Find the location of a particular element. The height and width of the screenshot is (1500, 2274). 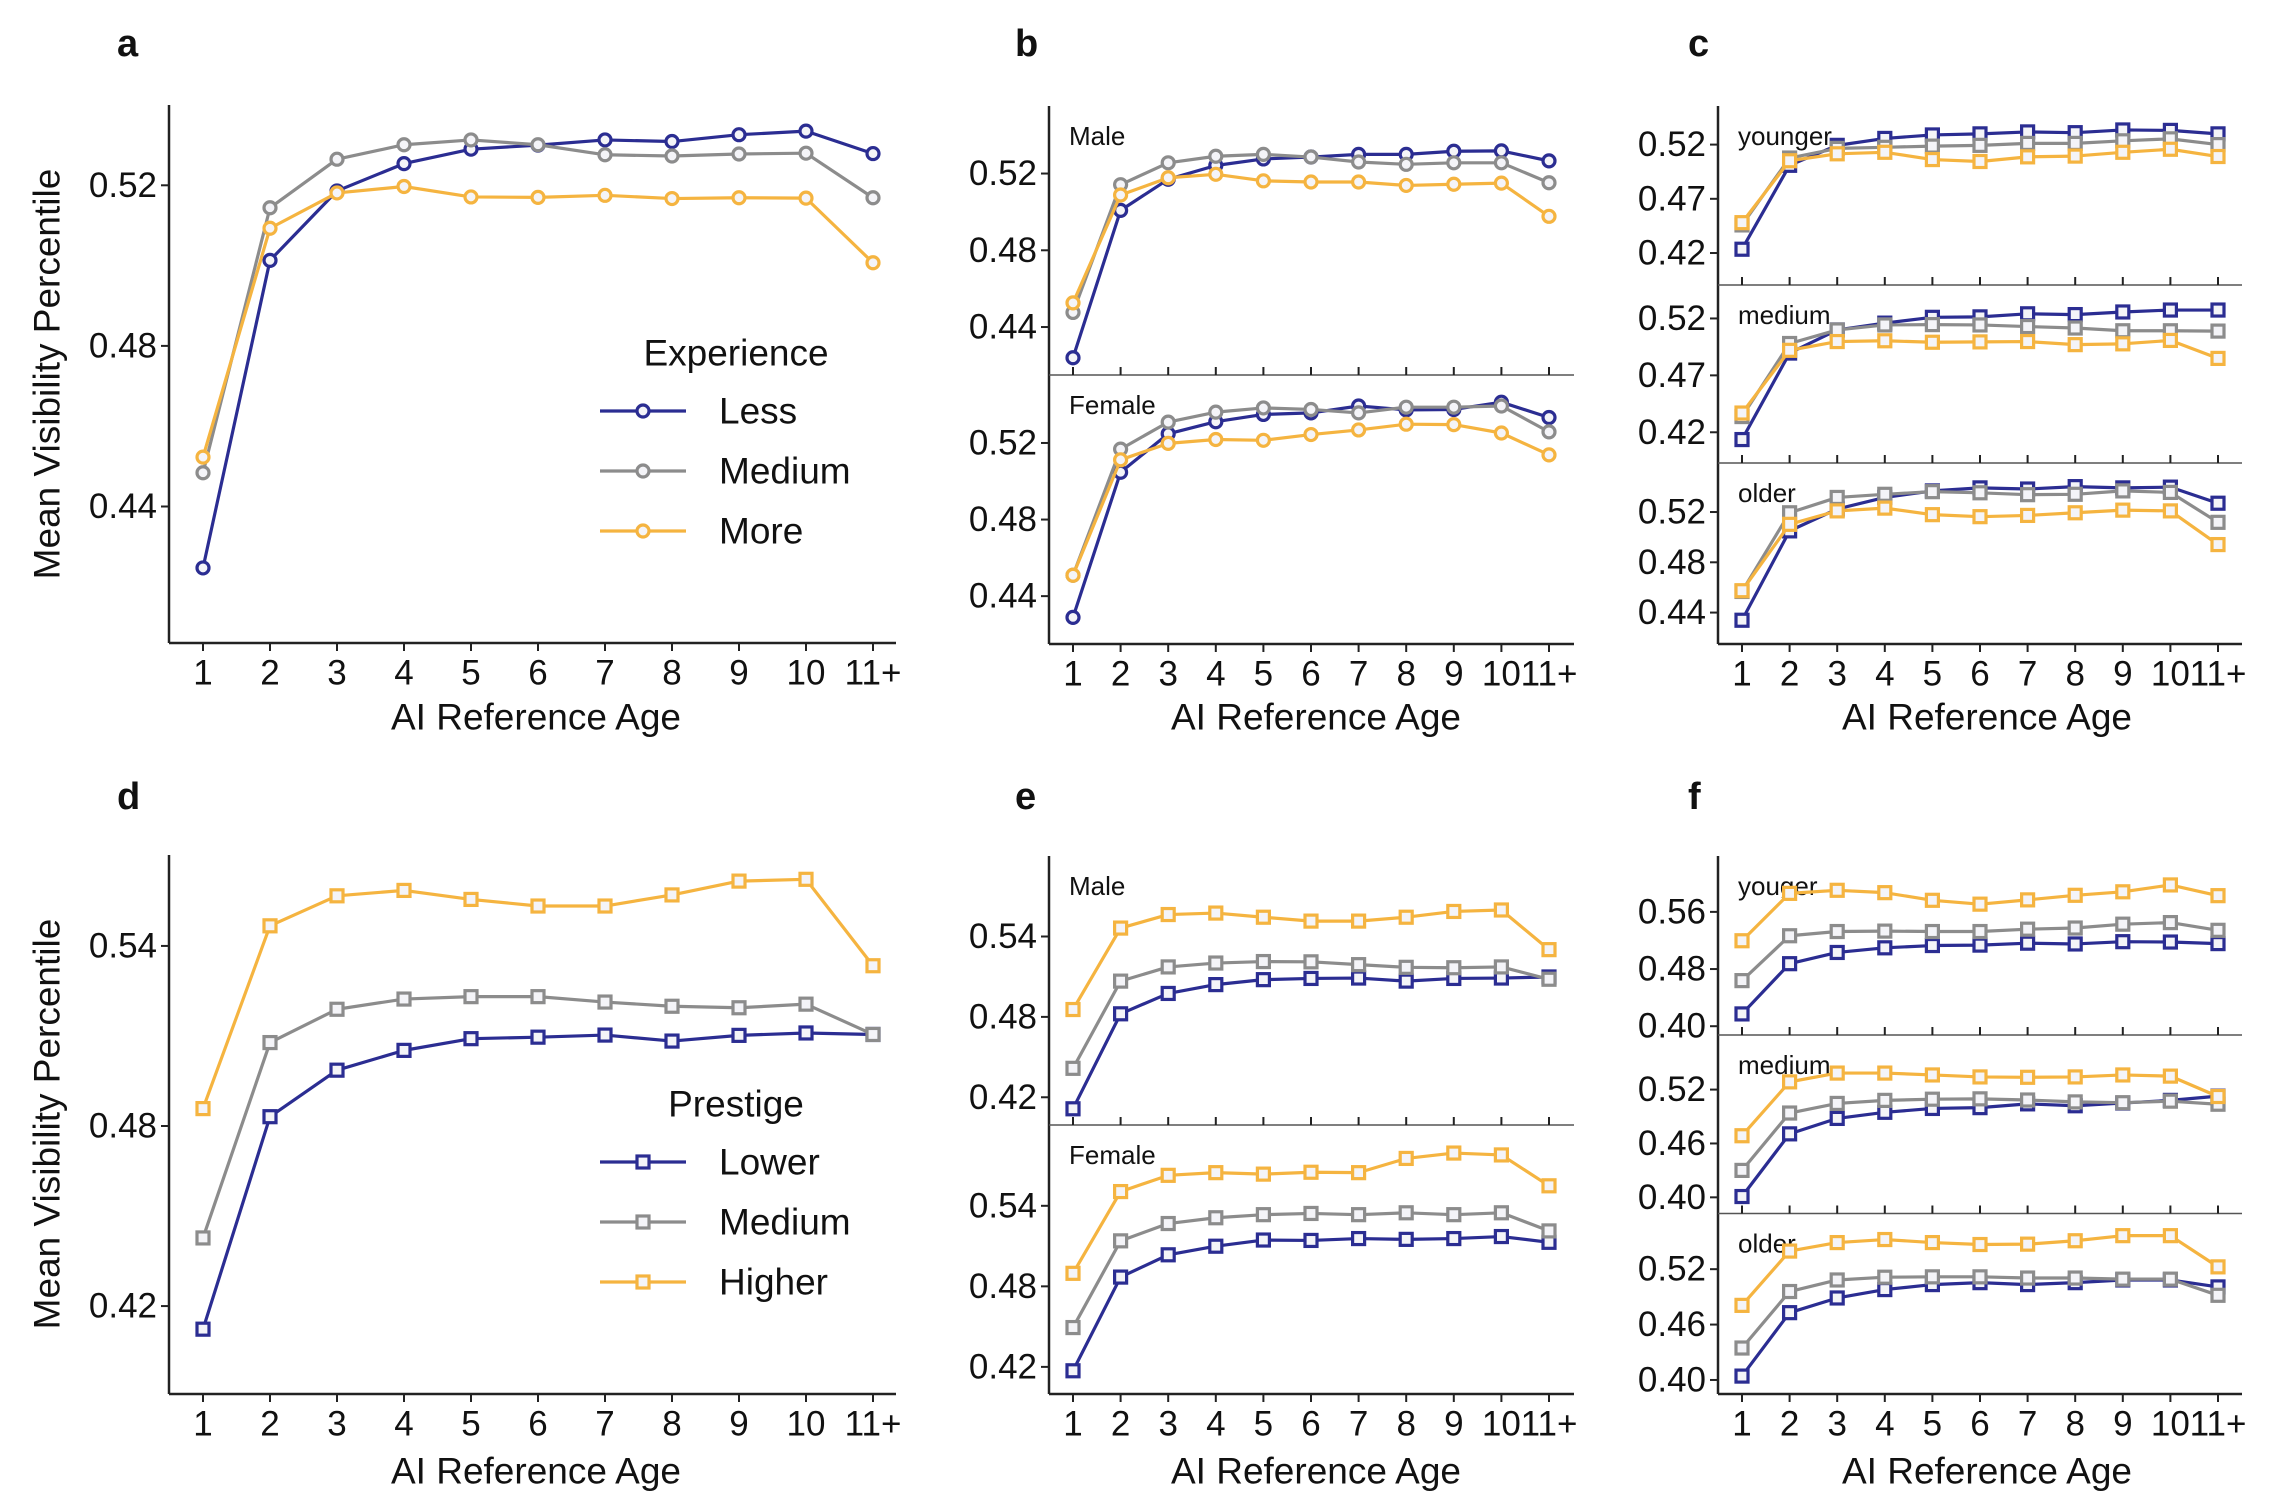

y-tick-label: 0.44 is located at coordinates (123, 506).